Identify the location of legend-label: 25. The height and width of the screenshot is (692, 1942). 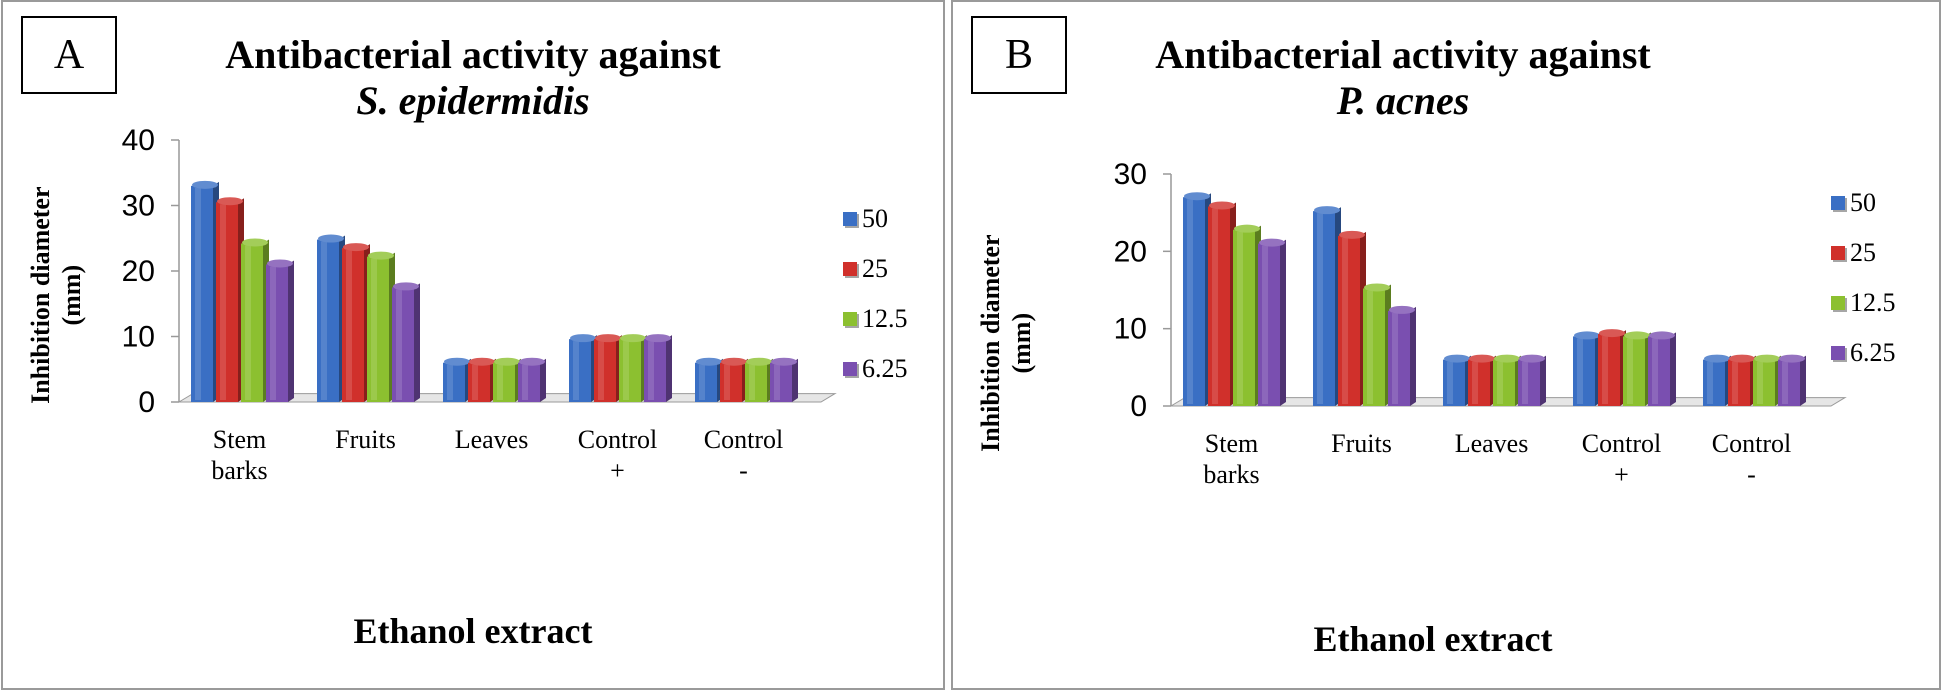
(875, 268).